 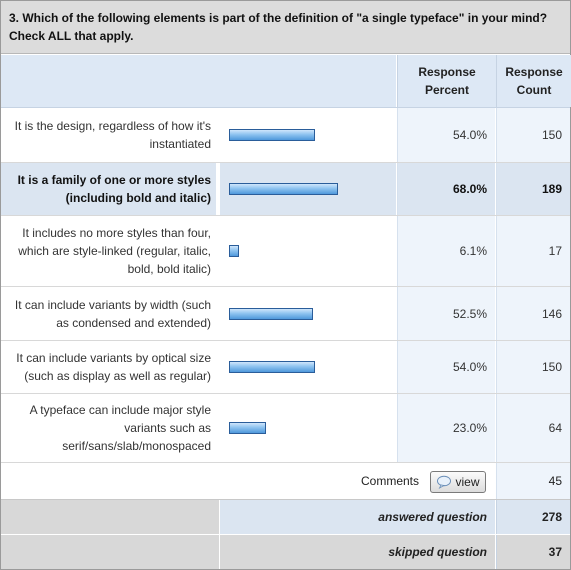 I want to click on response-count: 189, so click(x=533, y=189).